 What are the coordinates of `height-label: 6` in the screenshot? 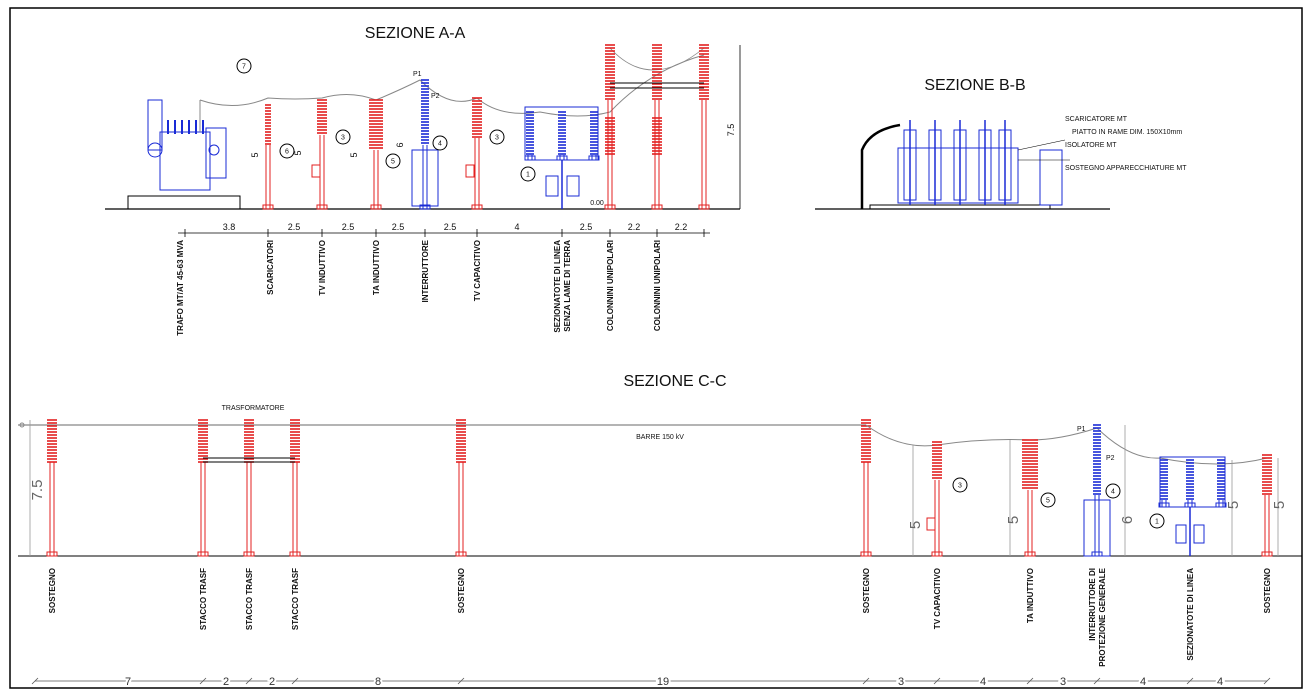 It's located at (1127, 520).